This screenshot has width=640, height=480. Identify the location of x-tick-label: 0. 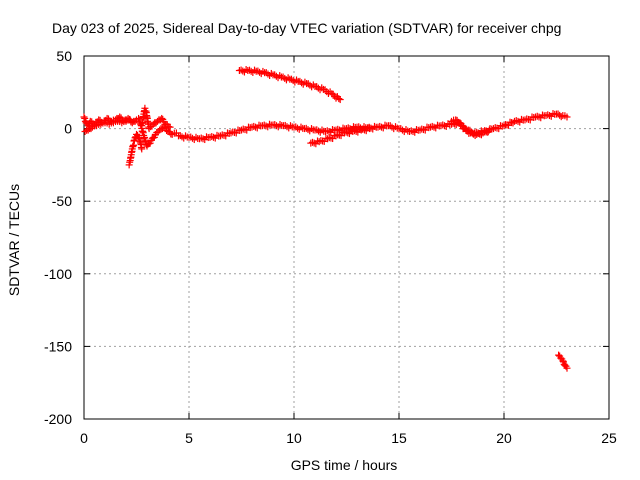
(84, 438).